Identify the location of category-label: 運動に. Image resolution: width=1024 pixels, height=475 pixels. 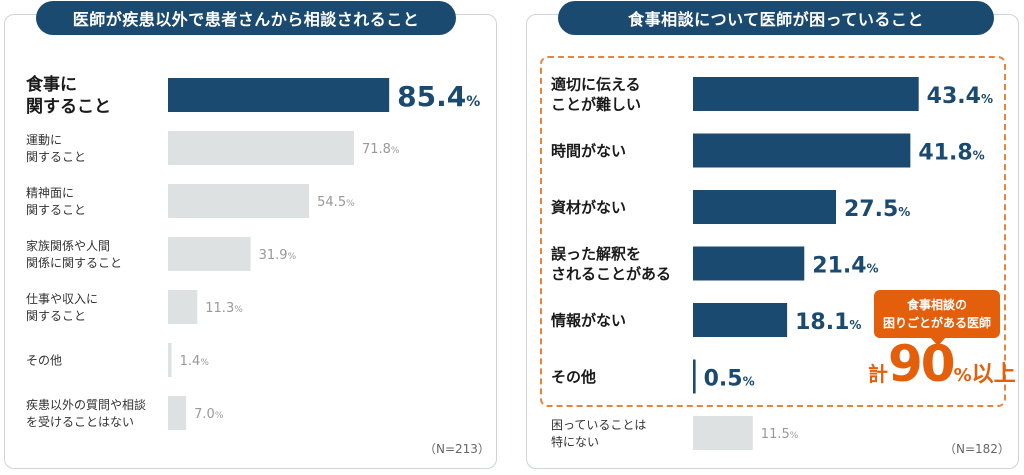
(44, 140).